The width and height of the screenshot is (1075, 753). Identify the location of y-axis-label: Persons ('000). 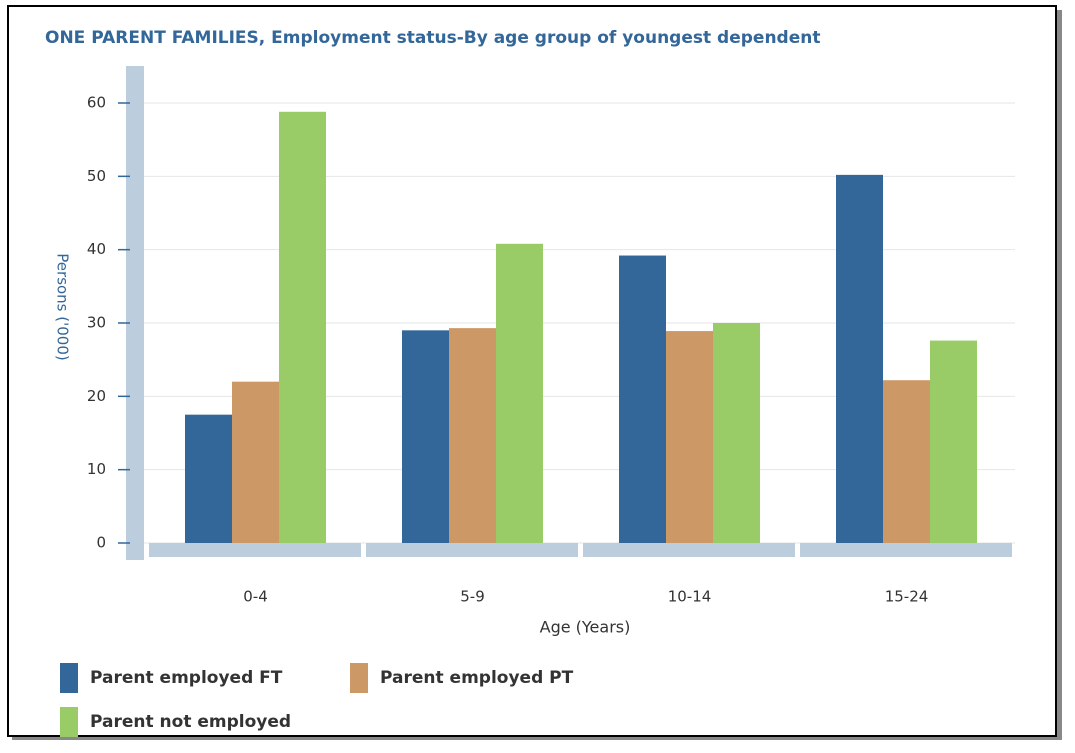
(63, 306).